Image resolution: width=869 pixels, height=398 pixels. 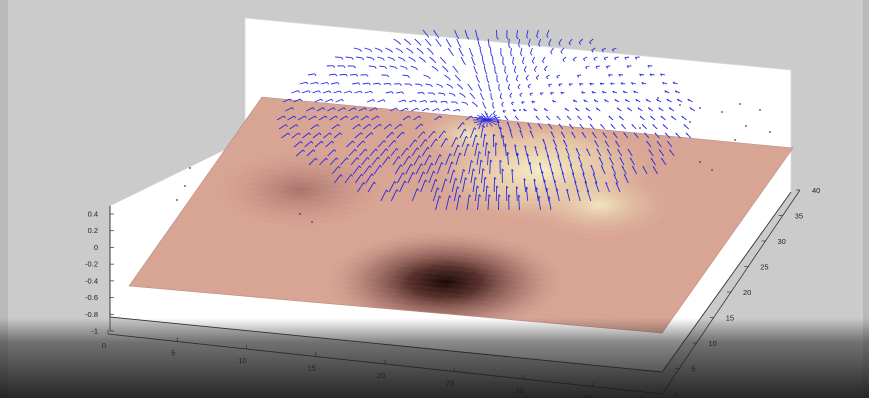 What do you see at coordinates (93, 230) in the screenshot?
I see `z-tick-label: 0.2` at bounding box center [93, 230].